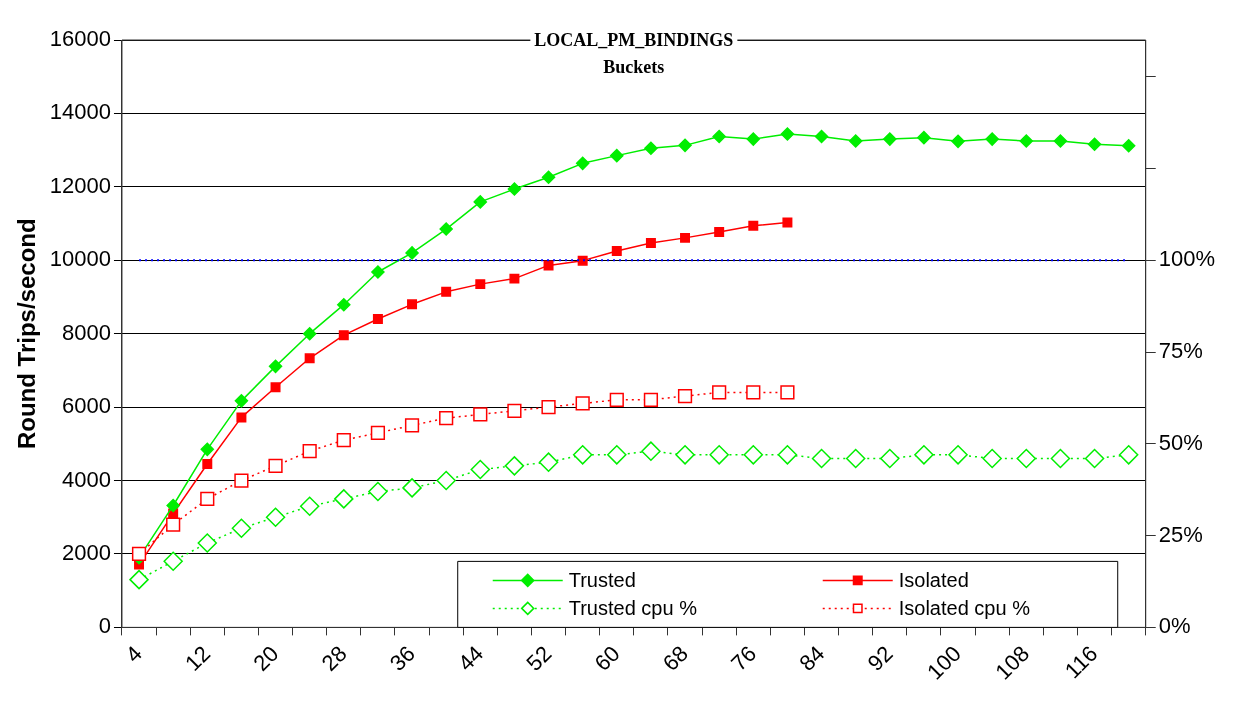 The width and height of the screenshot is (1238, 702). What do you see at coordinates (133, 654) in the screenshot?
I see `x-tick-label: 4` at bounding box center [133, 654].